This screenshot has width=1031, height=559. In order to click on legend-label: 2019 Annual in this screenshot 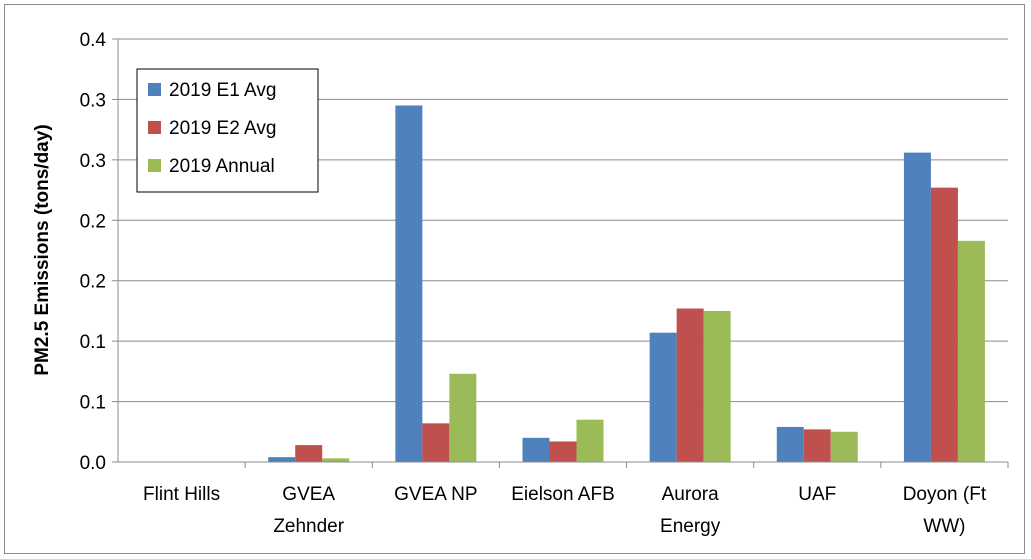, I will do `click(222, 166)`.